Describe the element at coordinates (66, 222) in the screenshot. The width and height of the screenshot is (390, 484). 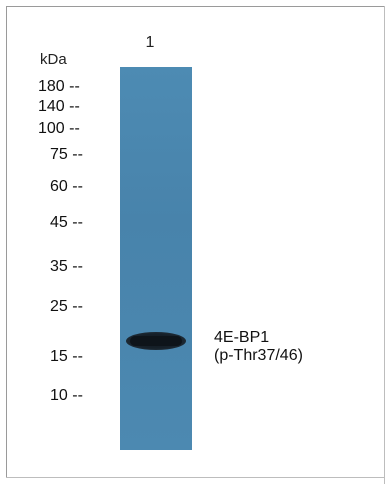
I see `marker-45: 45 --` at that location.